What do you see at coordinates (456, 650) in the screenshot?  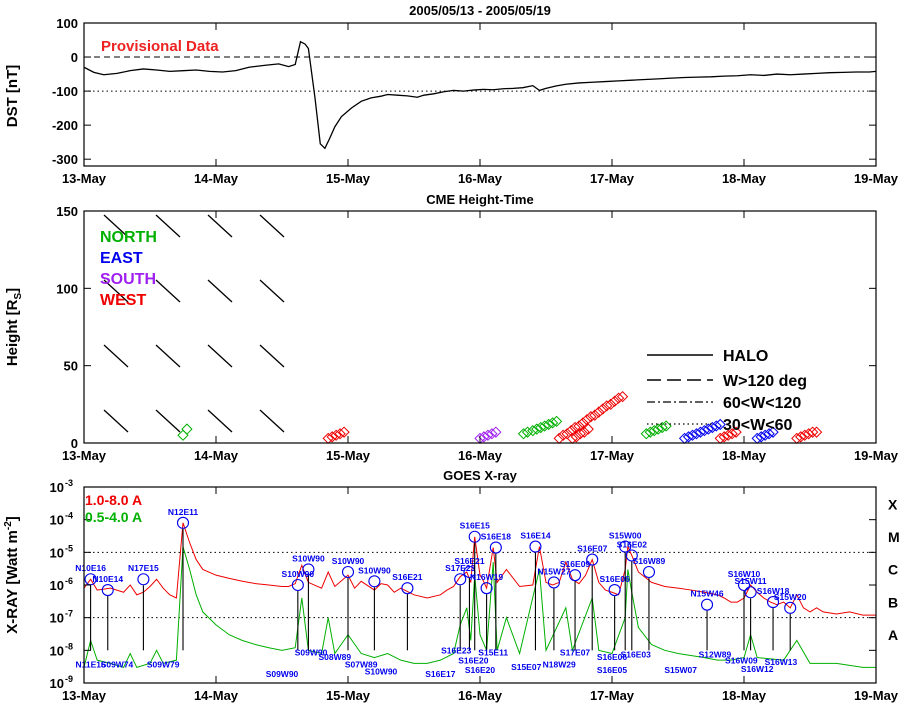 I see `flare-label-bottom: S16E23` at bounding box center [456, 650].